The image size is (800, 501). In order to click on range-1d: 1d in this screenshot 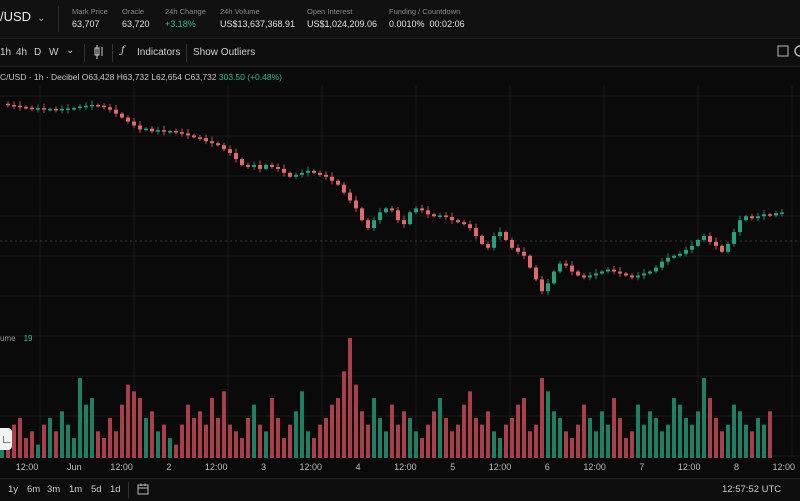, I will do `click(115, 489)`.